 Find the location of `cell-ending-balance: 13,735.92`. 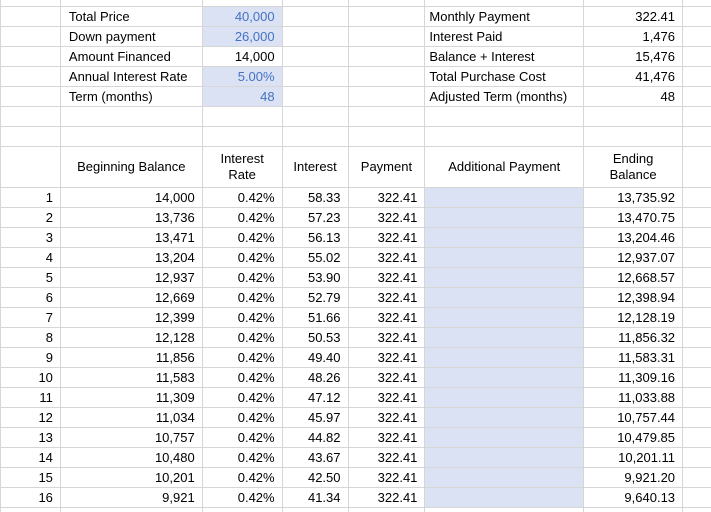

cell-ending-balance: 13,735.92 is located at coordinates (634, 198).